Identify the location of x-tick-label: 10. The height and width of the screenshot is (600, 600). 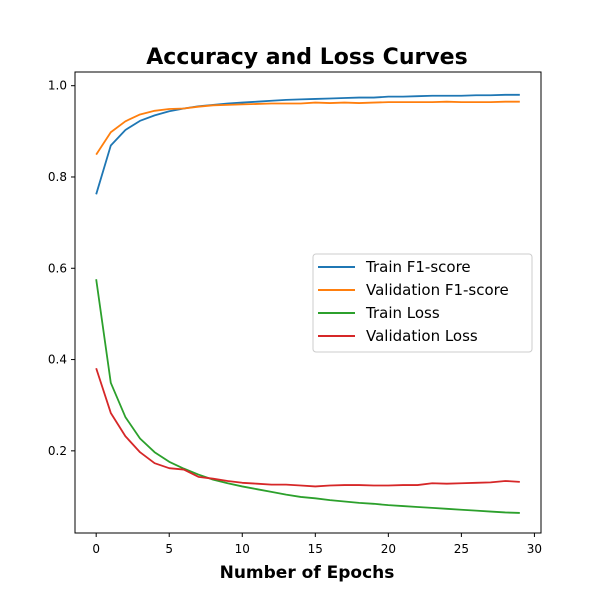
(242, 549).